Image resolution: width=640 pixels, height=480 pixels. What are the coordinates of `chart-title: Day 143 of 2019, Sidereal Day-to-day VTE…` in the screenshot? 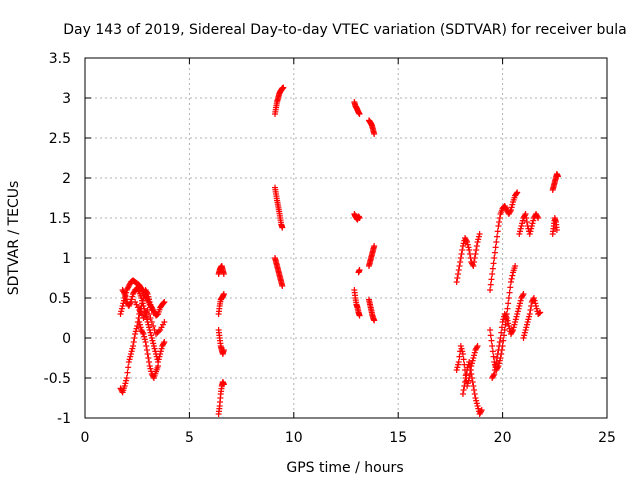 It's located at (344, 30).